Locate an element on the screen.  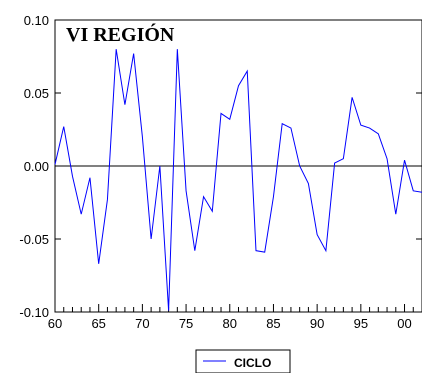
legend-box is located at coordinates (243, 361).